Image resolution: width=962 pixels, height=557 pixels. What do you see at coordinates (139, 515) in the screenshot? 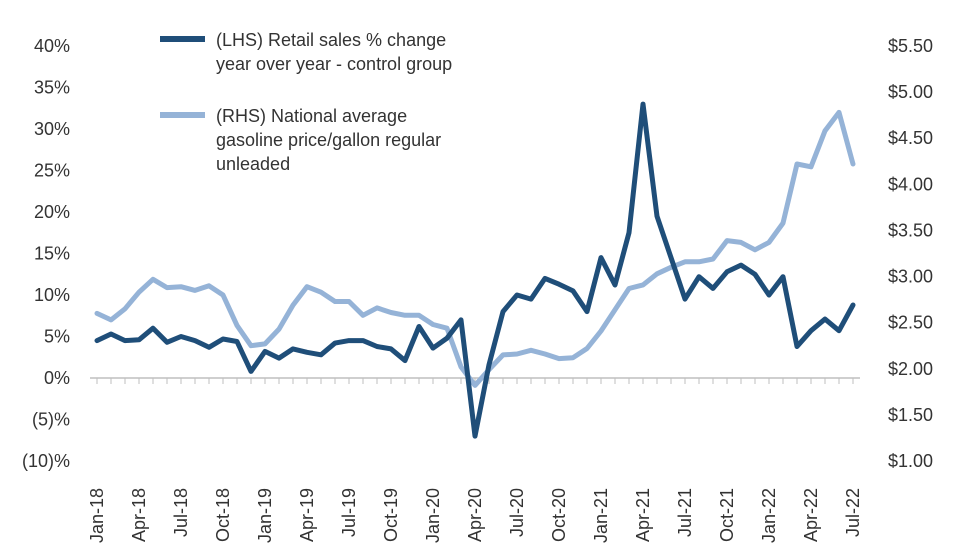
I see `x-tick-label: Apr-18` at bounding box center [139, 515].